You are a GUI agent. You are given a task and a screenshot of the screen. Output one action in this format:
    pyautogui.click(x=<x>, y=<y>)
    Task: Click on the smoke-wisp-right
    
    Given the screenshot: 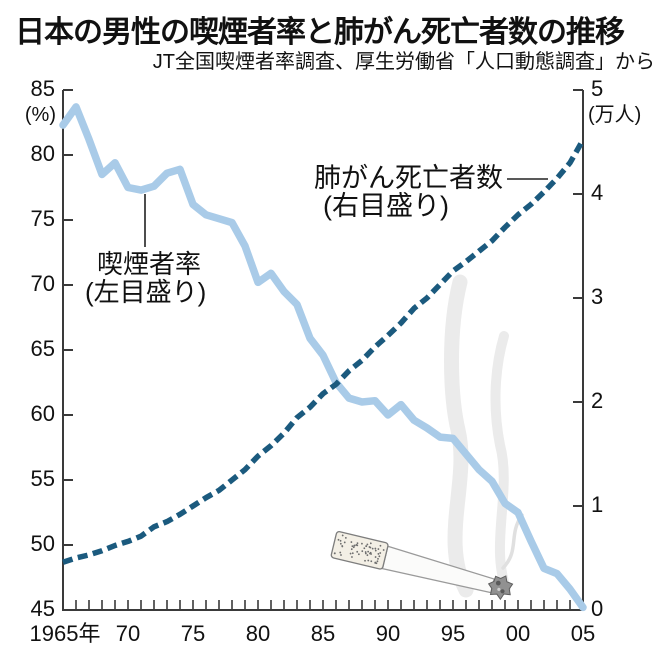 What is the action you would take?
    pyautogui.click(x=500, y=462)
    